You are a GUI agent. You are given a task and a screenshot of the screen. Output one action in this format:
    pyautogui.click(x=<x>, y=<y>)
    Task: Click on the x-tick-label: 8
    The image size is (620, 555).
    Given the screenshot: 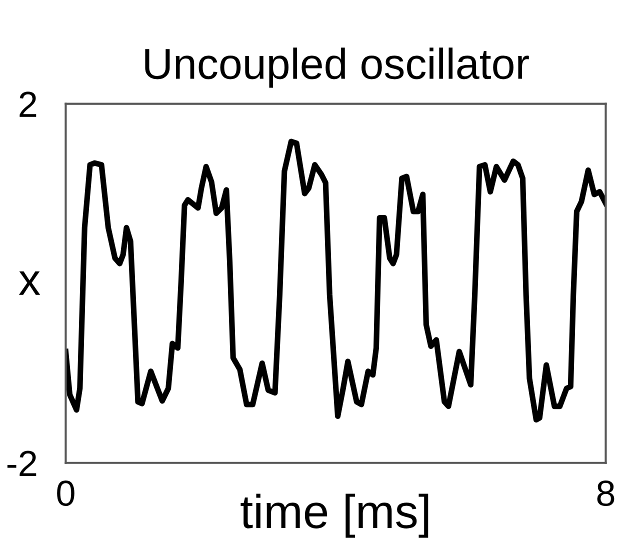 What is the action you would take?
    pyautogui.click(x=605, y=493)
    